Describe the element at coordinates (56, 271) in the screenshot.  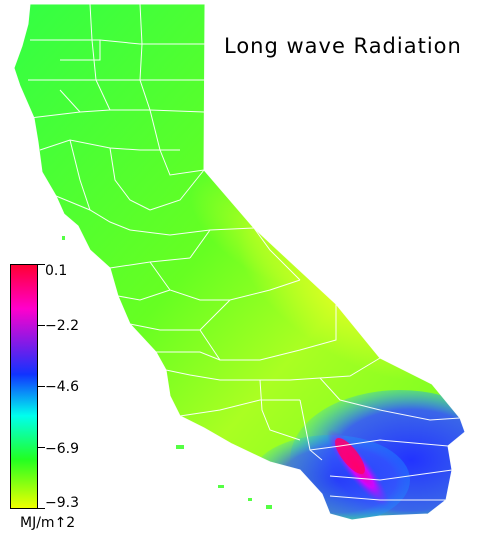
I see `legend-label-max: 0.1` at that location.